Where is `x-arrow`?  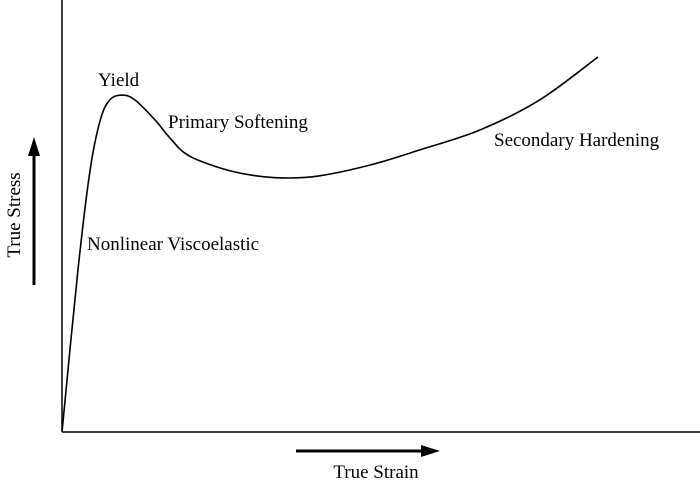 x-arrow is located at coordinates (368, 451).